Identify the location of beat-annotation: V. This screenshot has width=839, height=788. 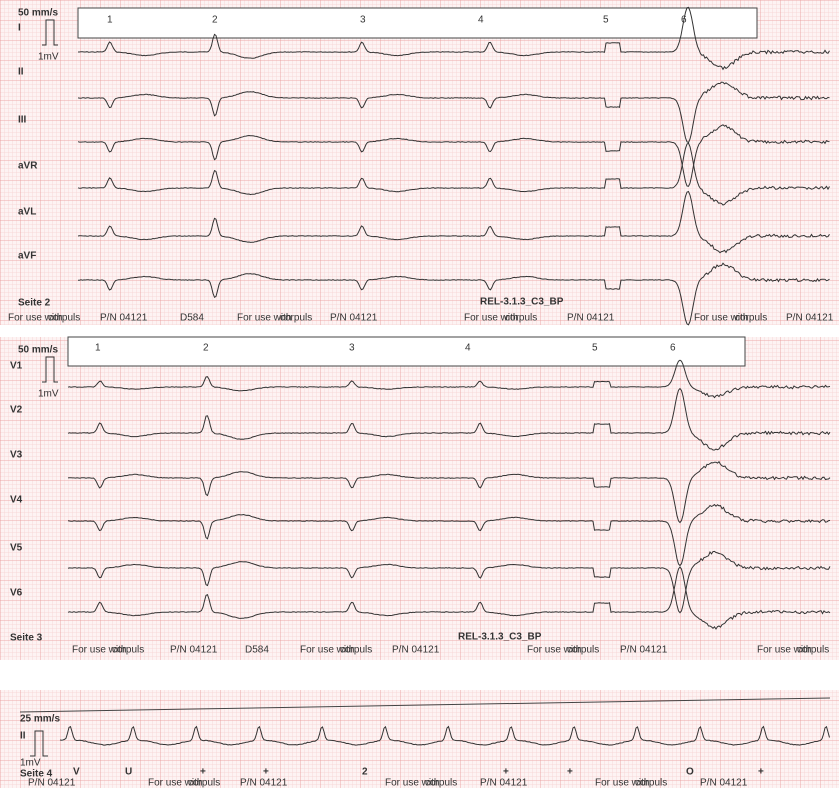
(76, 772).